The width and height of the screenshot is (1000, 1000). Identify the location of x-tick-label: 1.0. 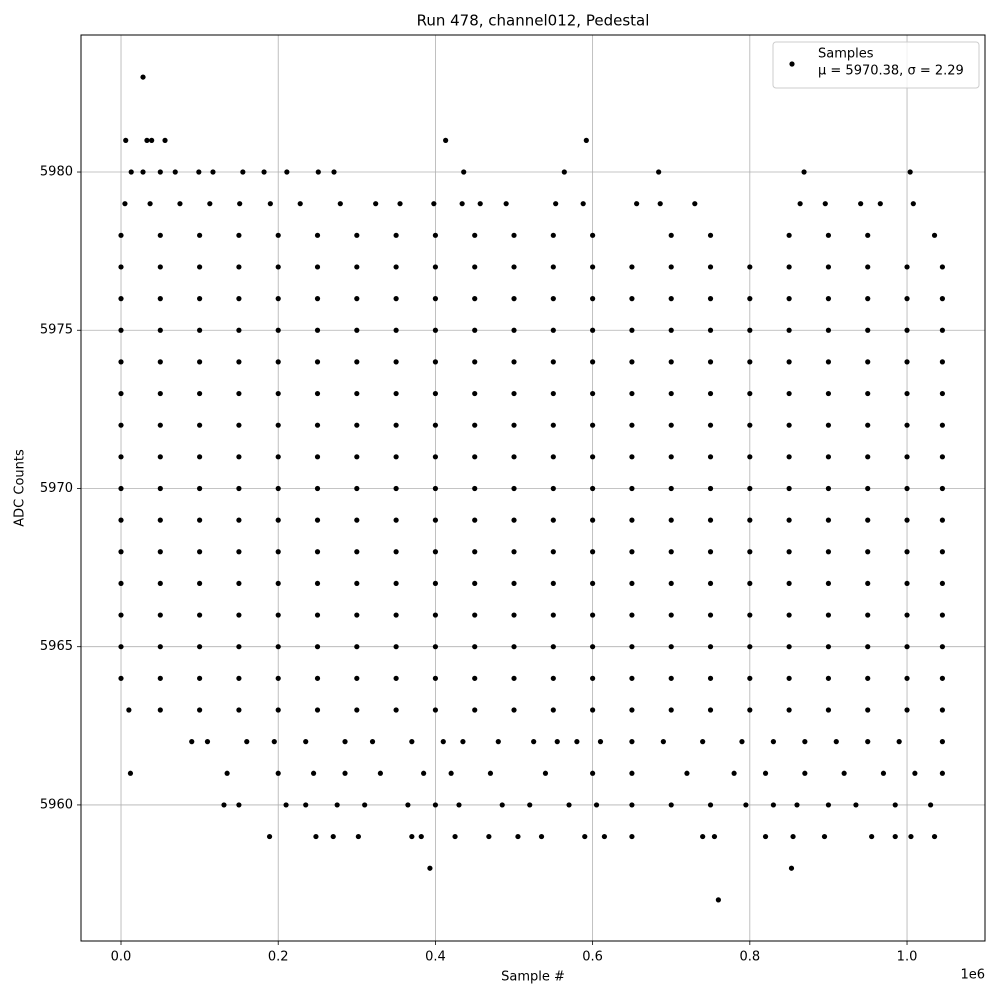
(907, 957).